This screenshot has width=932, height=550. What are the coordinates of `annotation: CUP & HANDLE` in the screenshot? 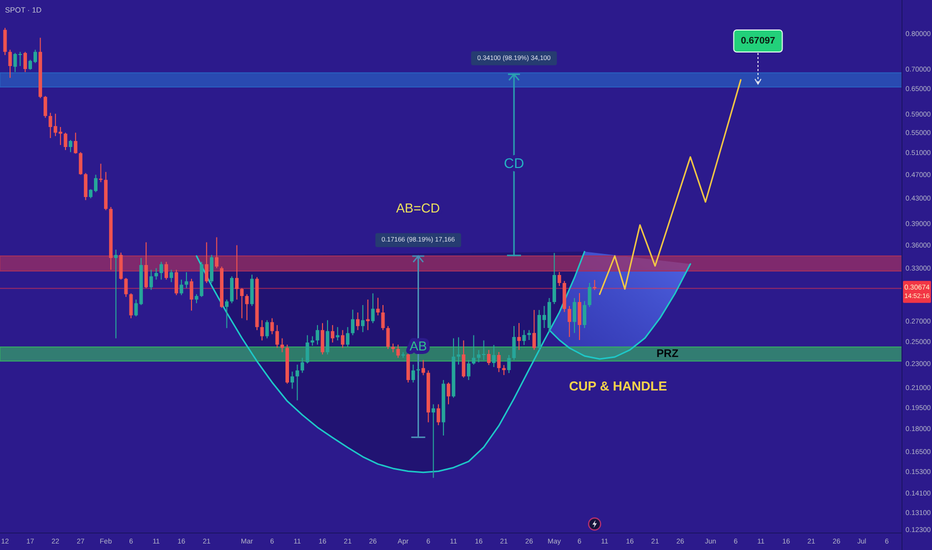 It's located at (618, 386).